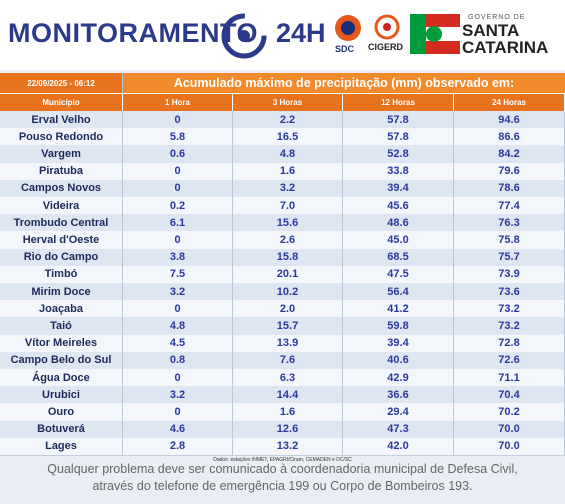 This screenshot has height=504, width=565. What do you see at coordinates (288, 395) in the screenshot?
I see `cell-value: 14.4` at bounding box center [288, 395].